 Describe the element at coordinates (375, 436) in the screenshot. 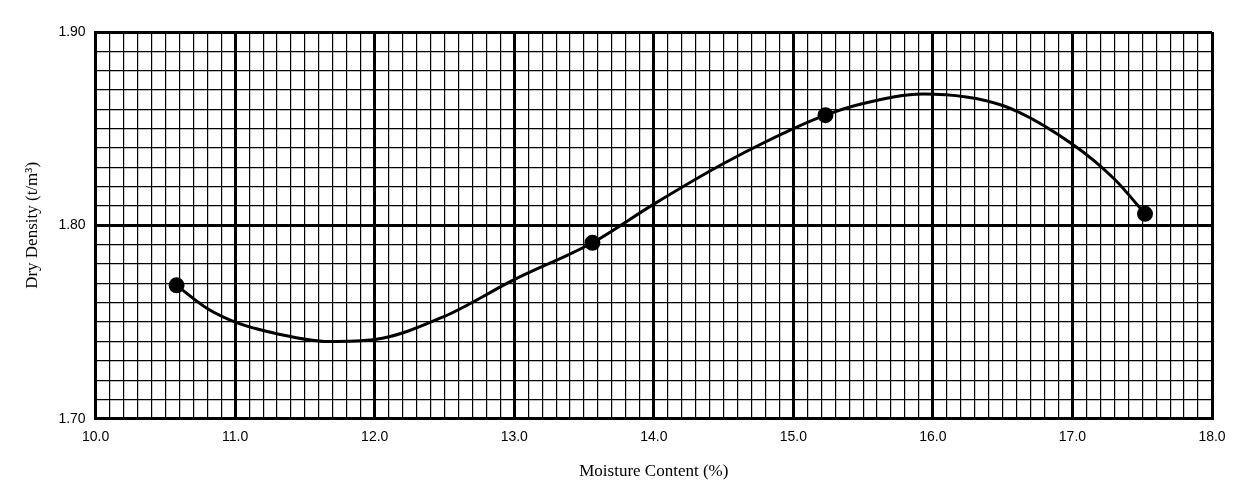

I see `x-tick-label: 12.0` at that location.